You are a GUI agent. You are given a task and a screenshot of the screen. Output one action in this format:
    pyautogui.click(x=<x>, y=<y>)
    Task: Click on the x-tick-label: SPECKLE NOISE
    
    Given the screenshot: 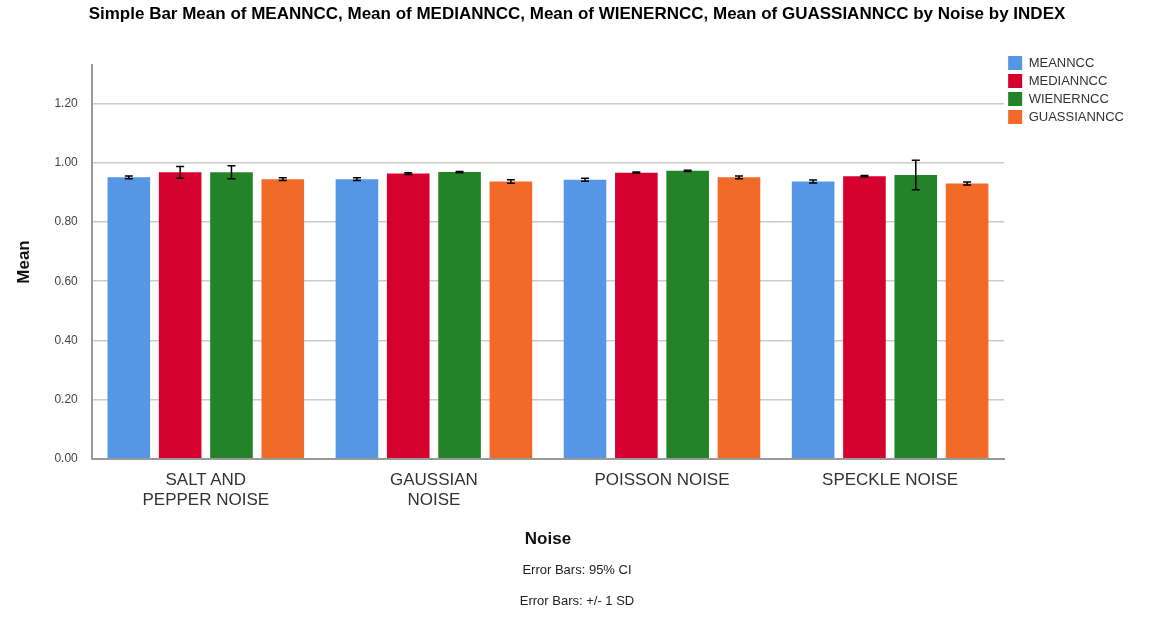 What is the action you would take?
    pyautogui.click(x=890, y=479)
    